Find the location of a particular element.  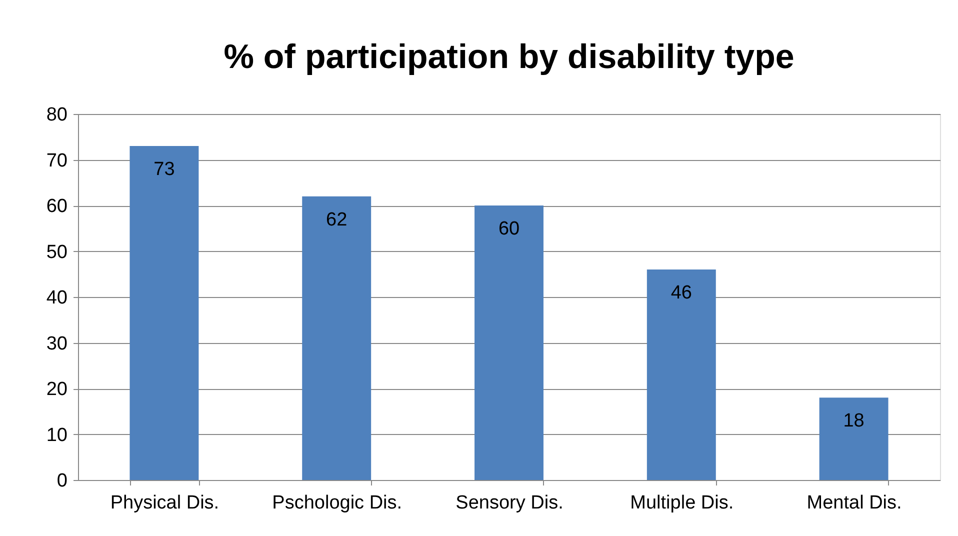

chart-title: % of participation by disability type is located at coordinates (509, 57).